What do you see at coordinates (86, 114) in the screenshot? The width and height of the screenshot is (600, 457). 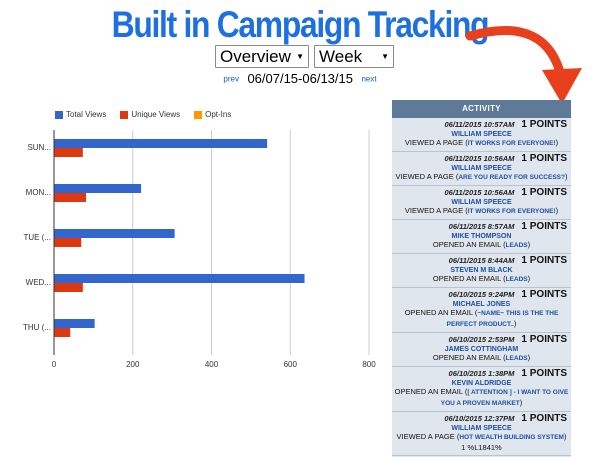 I see `legend-label: Total Views` at bounding box center [86, 114].